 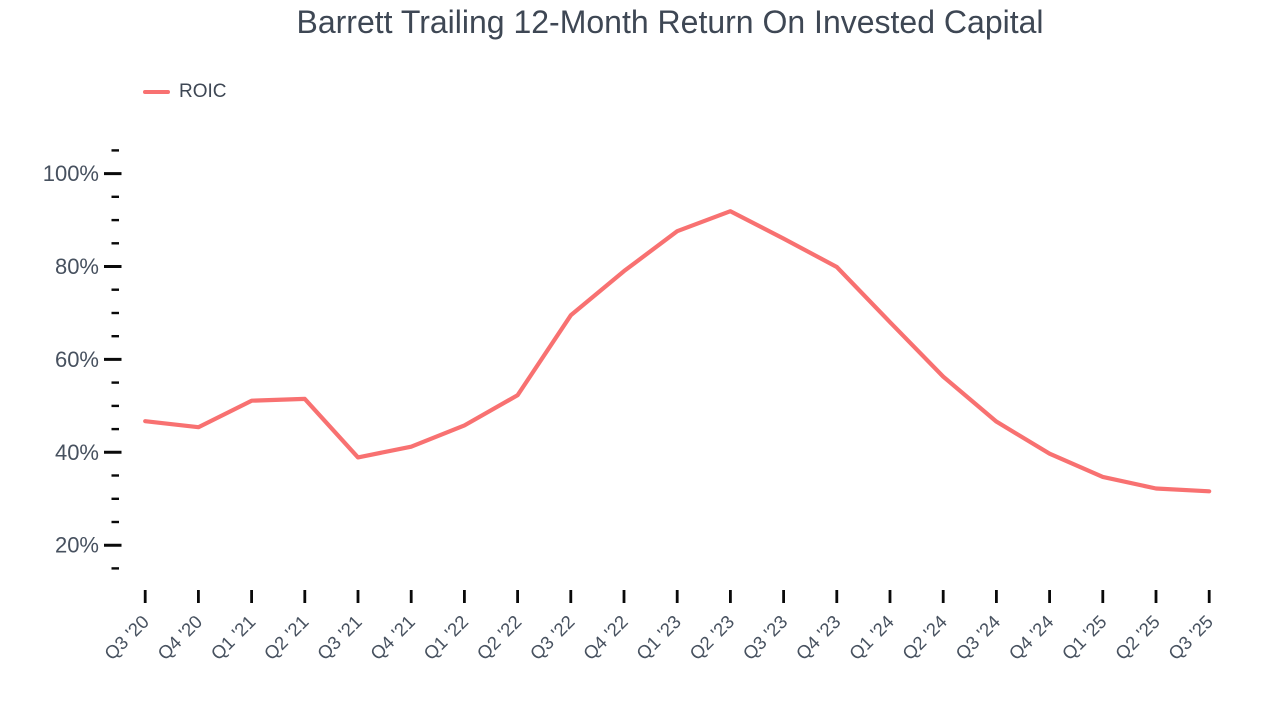 What do you see at coordinates (77, 266) in the screenshot?
I see `y-tick-label: 80%` at bounding box center [77, 266].